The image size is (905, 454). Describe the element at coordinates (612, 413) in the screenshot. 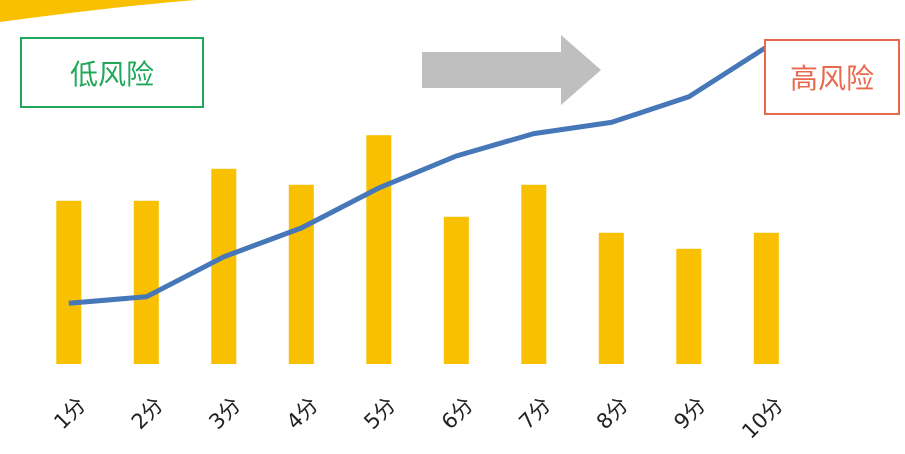

I see `x-tick-label: 8分` at that location.